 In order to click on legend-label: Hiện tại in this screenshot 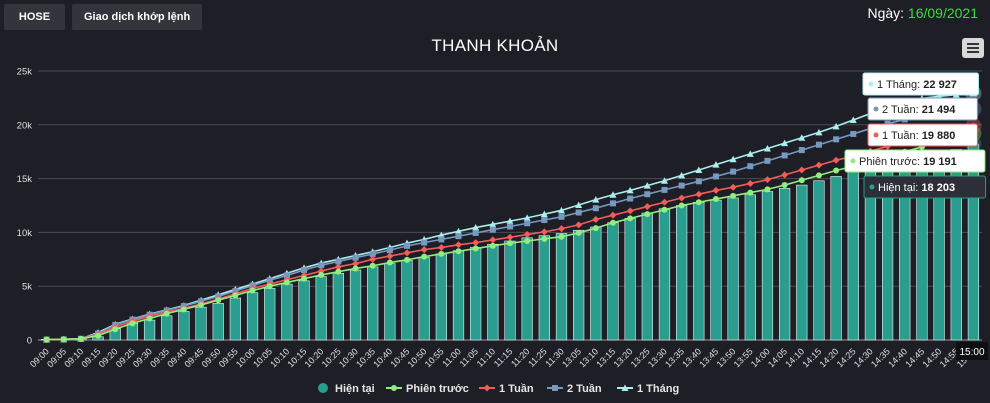, I will do `click(355, 389)`.